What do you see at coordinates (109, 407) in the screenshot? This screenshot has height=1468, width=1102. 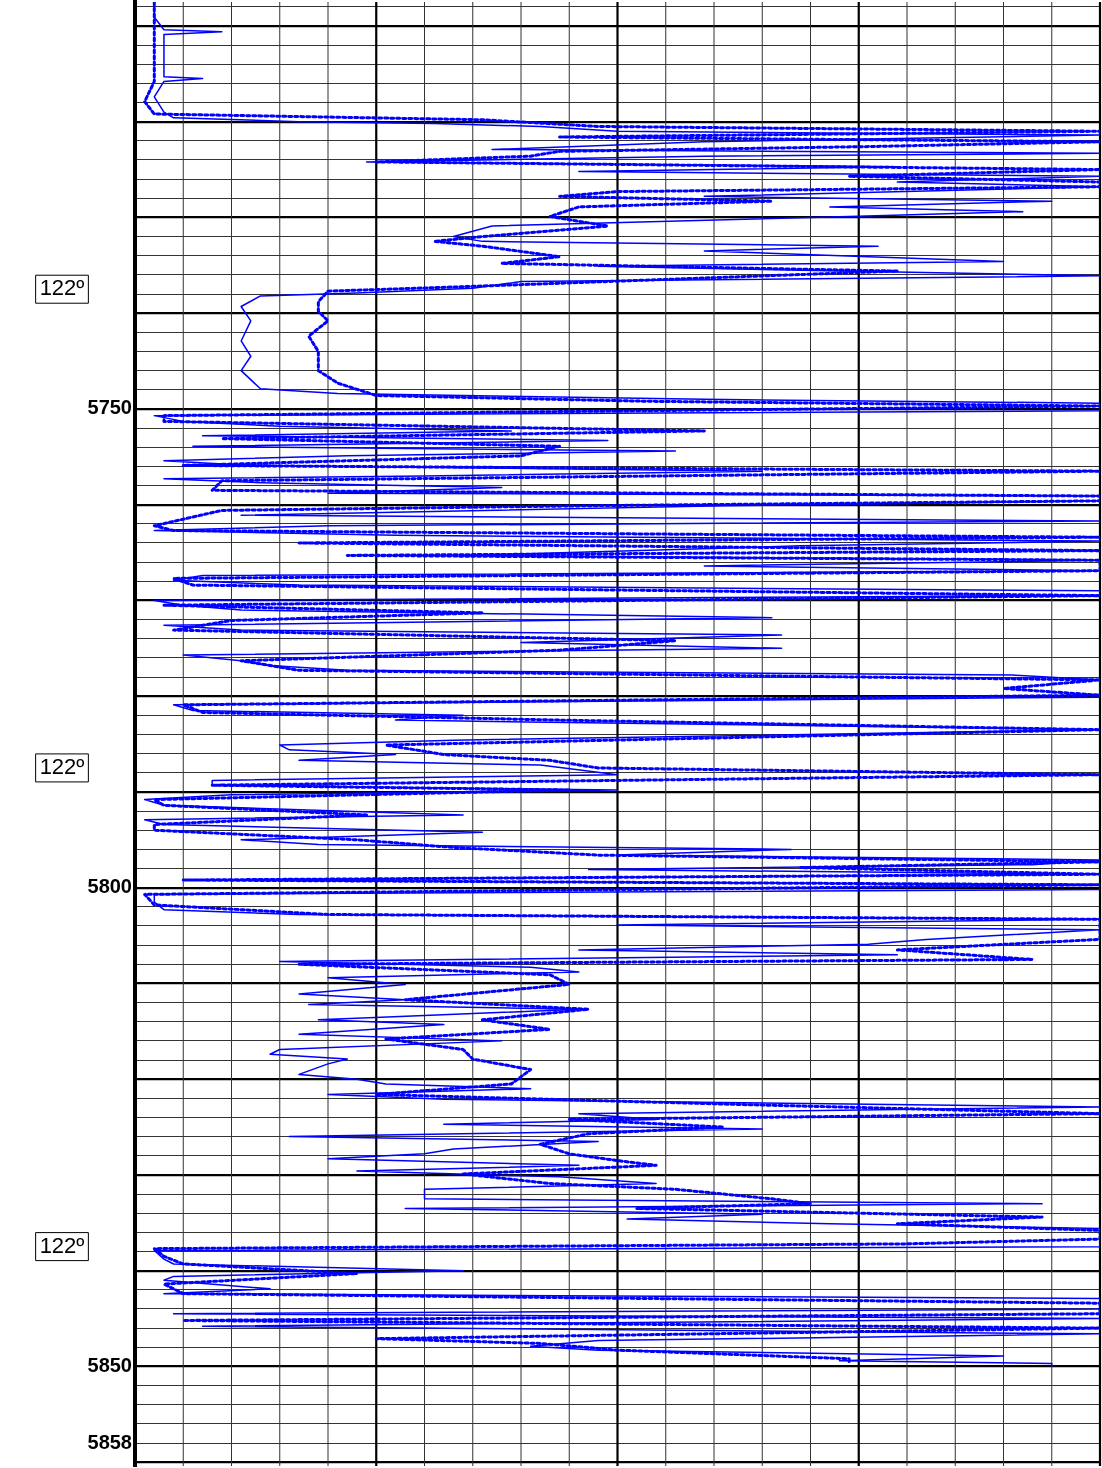 I see `y-tick-label: 5750` at bounding box center [109, 407].